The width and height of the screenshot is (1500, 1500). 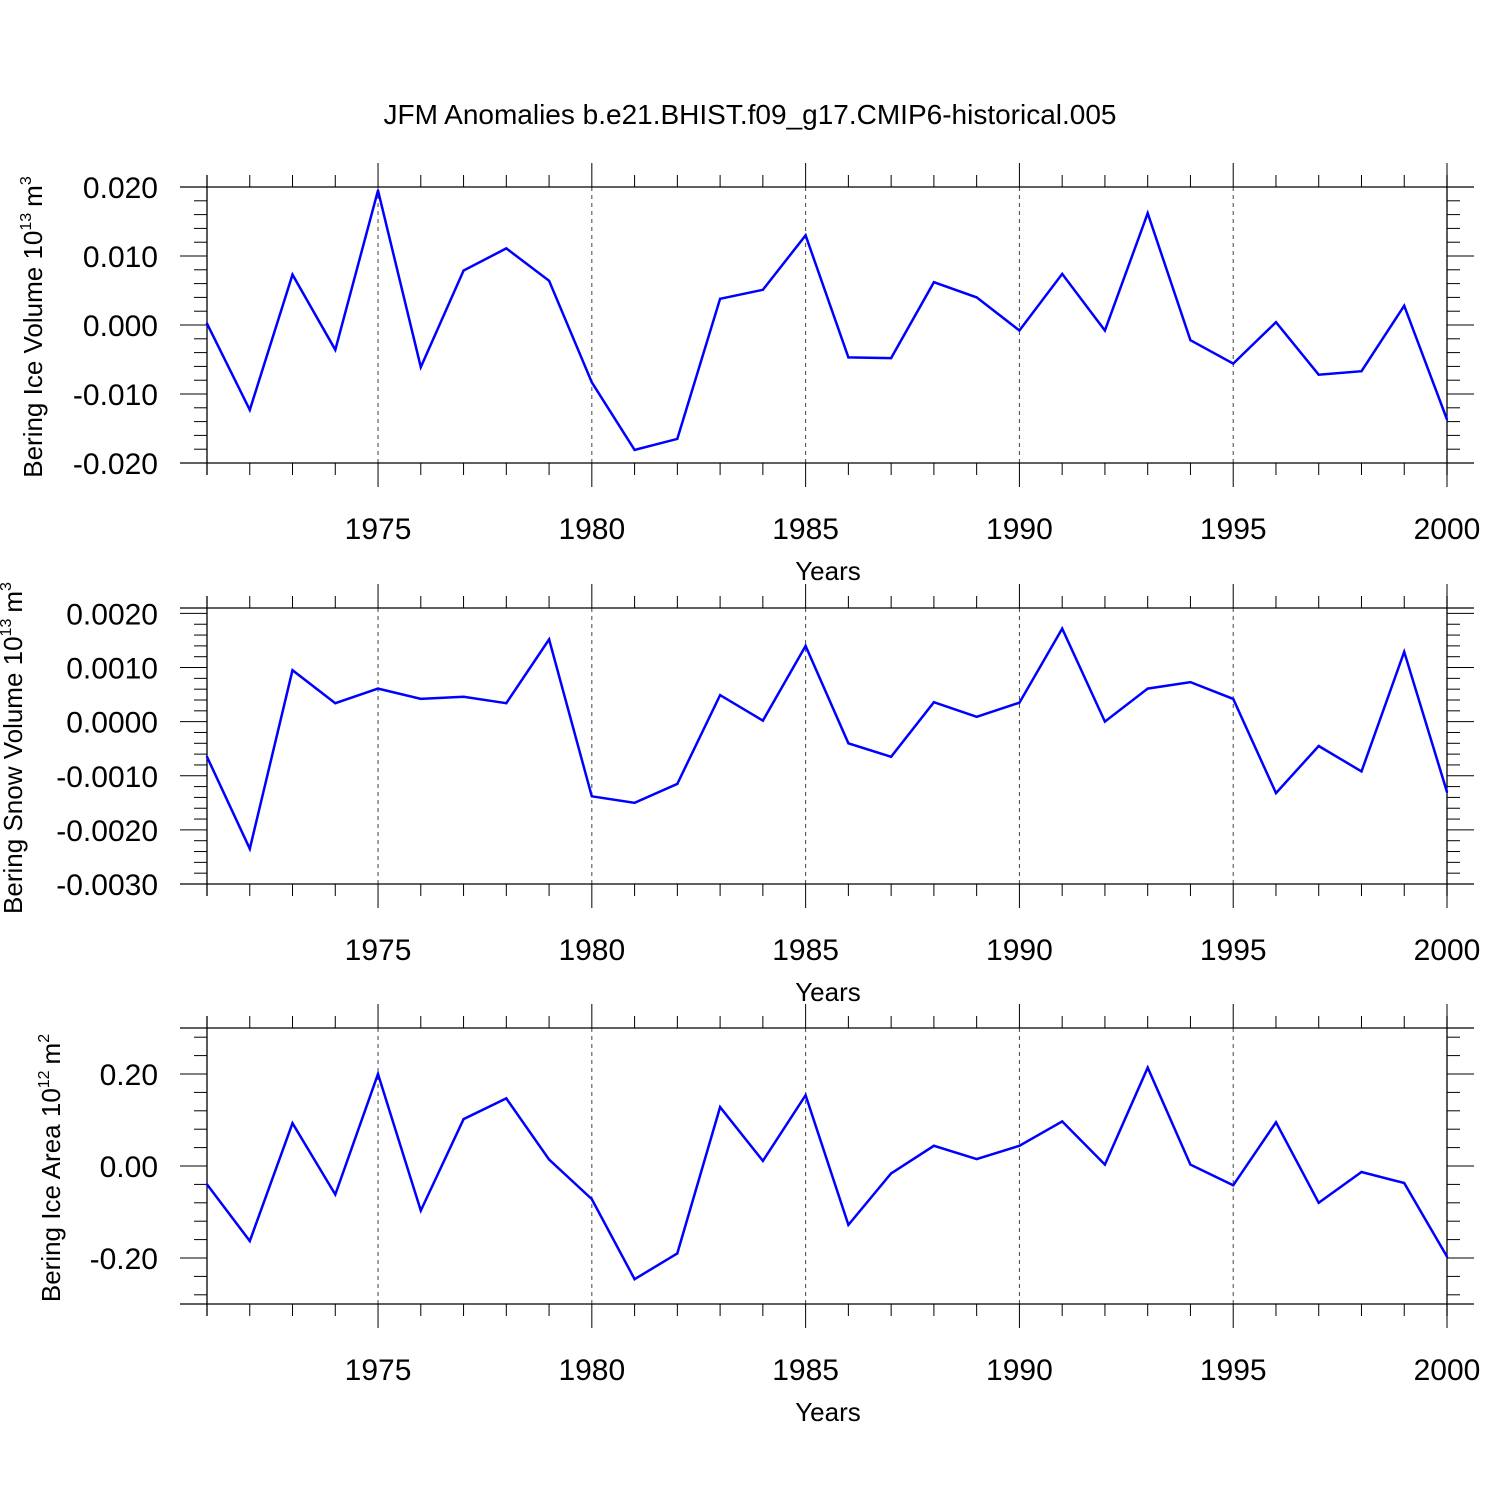 What do you see at coordinates (124, 1259) in the screenshot?
I see `y-tick-label: -0.20` at bounding box center [124, 1259].